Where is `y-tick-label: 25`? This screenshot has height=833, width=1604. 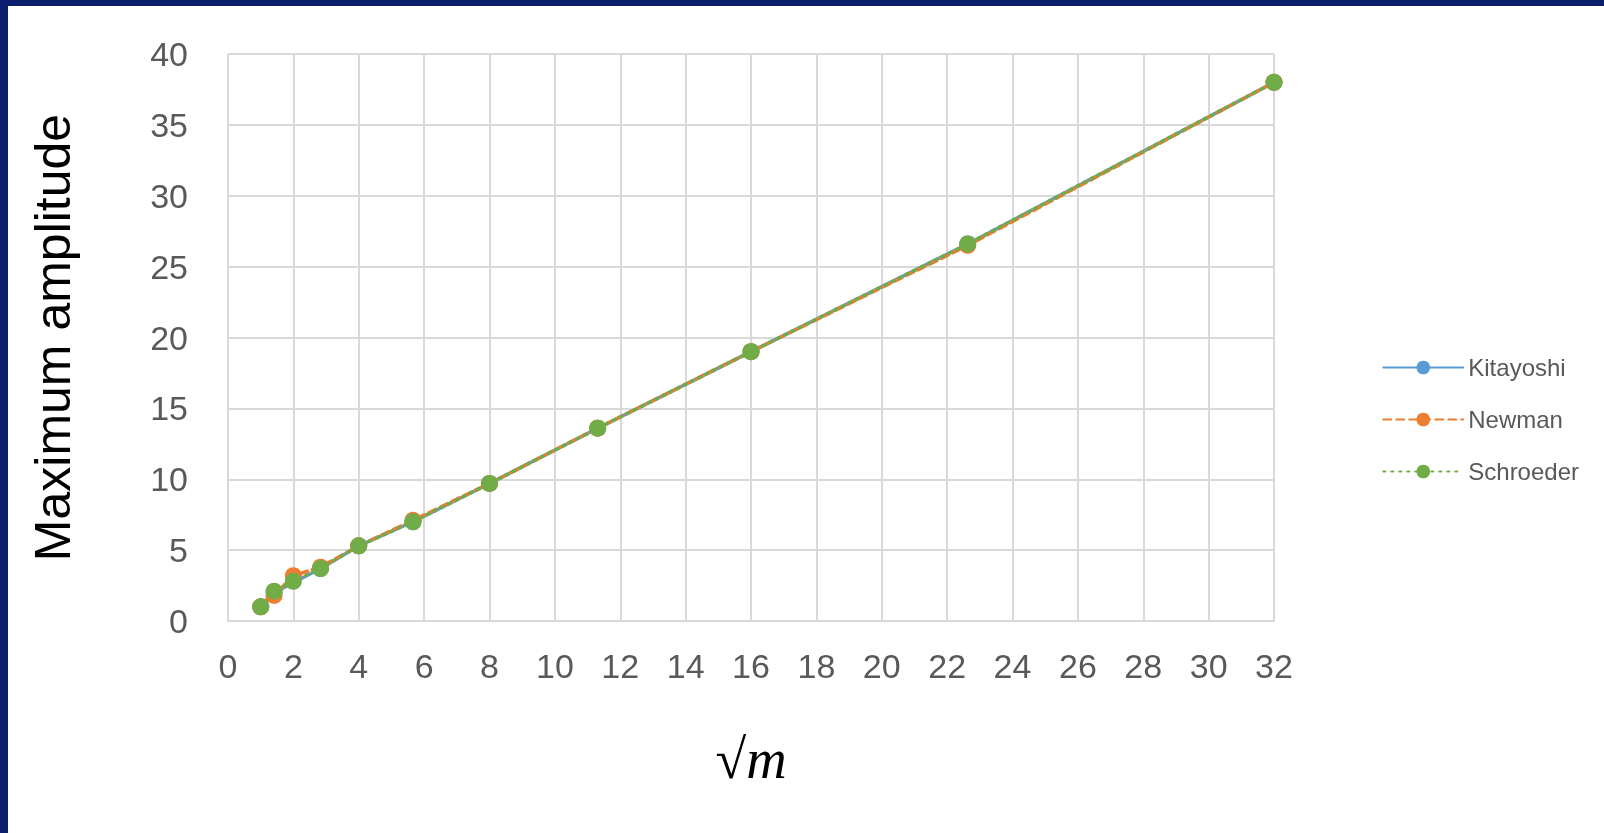
y-tick-label: 25 is located at coordinates (169, 266).